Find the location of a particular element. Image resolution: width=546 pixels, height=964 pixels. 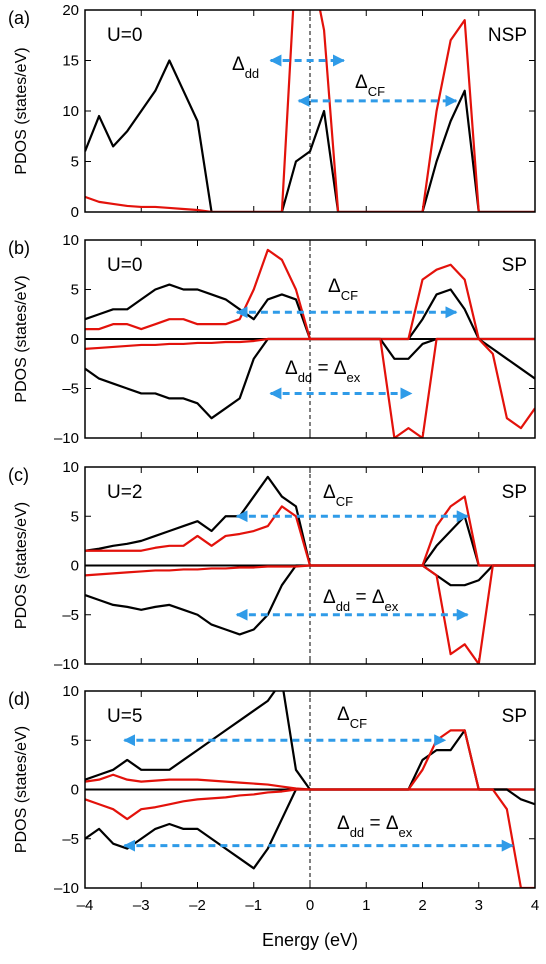

x-tick-label: 2 is located at coordinates (422, 905).